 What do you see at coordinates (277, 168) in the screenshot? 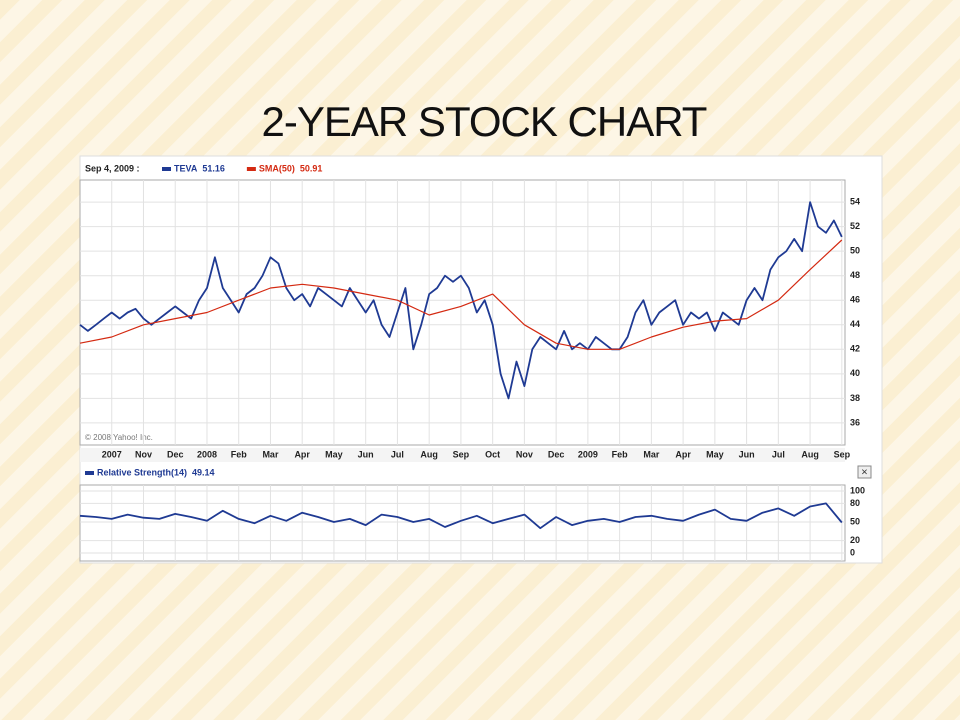
I see `legend-name: SMA(50)` at bounding box center [277, 168].